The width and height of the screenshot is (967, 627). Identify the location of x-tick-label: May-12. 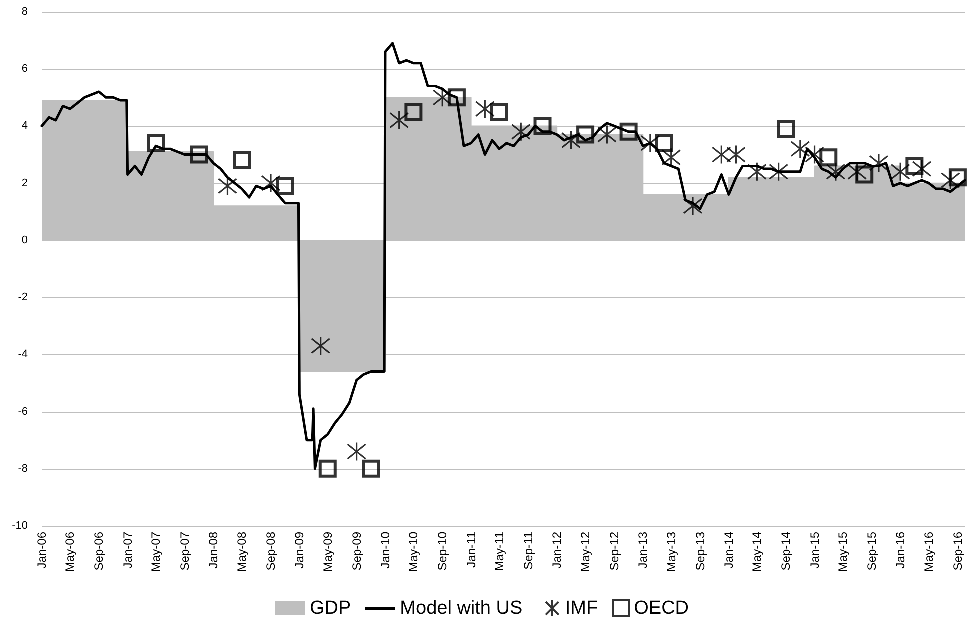
(585, 552).